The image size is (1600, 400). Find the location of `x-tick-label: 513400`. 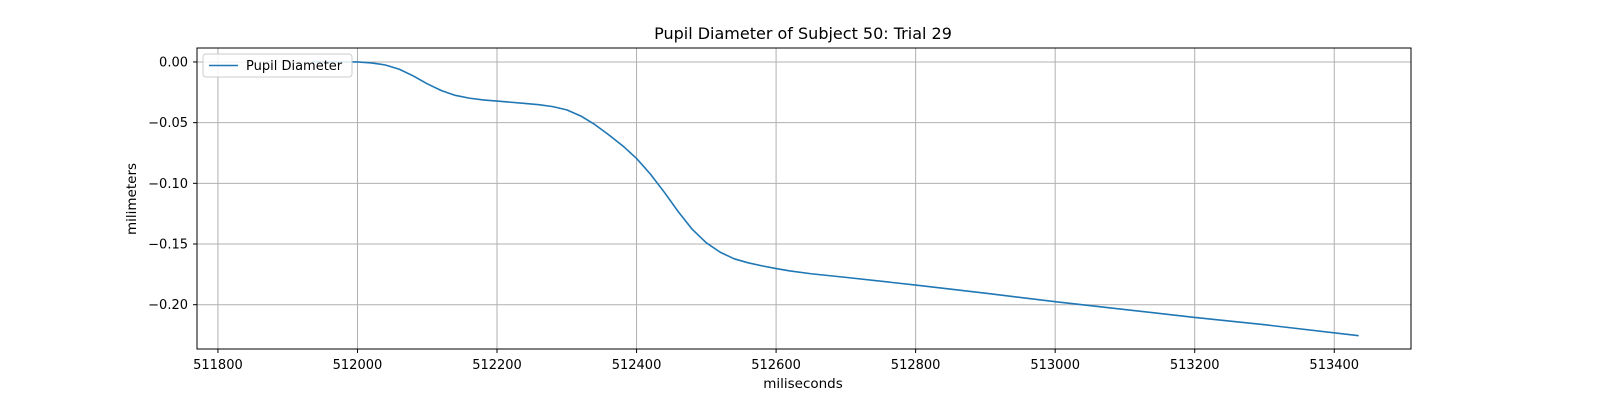

x-tick-label: 513400 is located at coordinates (1334, 365).